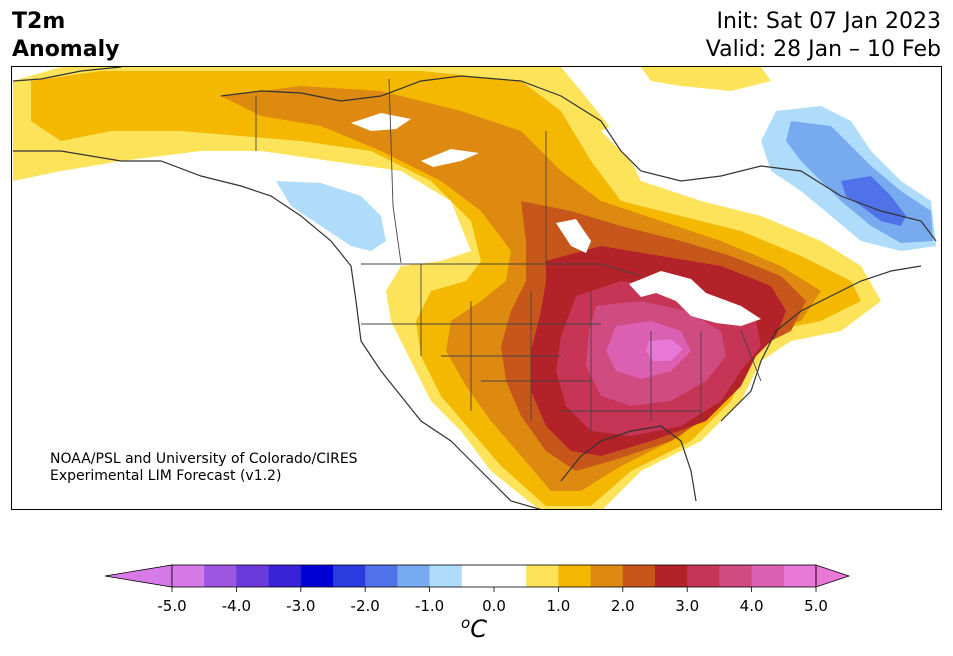  I want to click on great-lakes, so click(695, 298).